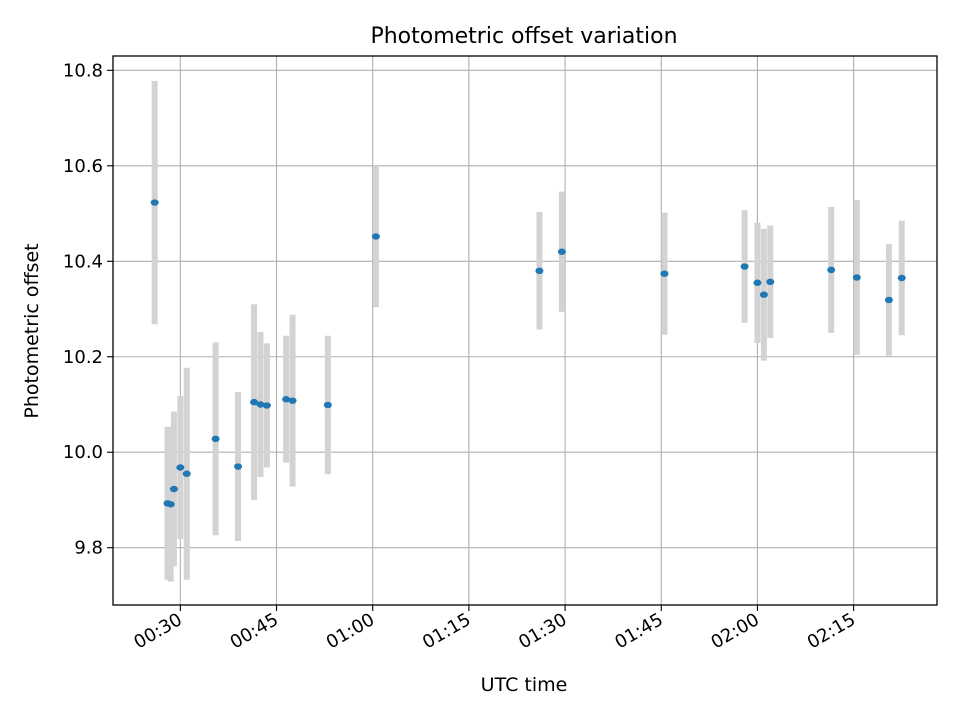 The width and height of the screenshot is (960, 720). Describe the element at coordinates (32, 330) in the screenshot. I see `y-axis-label: Photometric offset` at that location.